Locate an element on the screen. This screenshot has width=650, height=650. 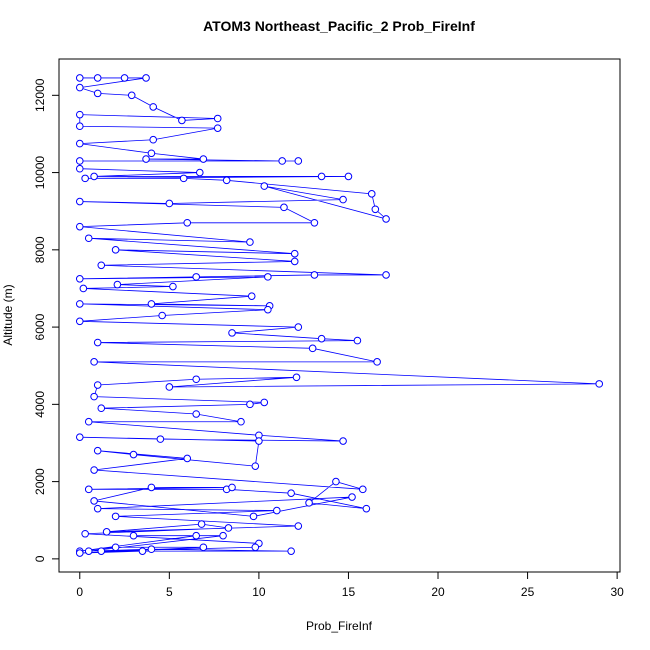
y-axis-label: Altitude (m) is located at coordinates (8, 314).